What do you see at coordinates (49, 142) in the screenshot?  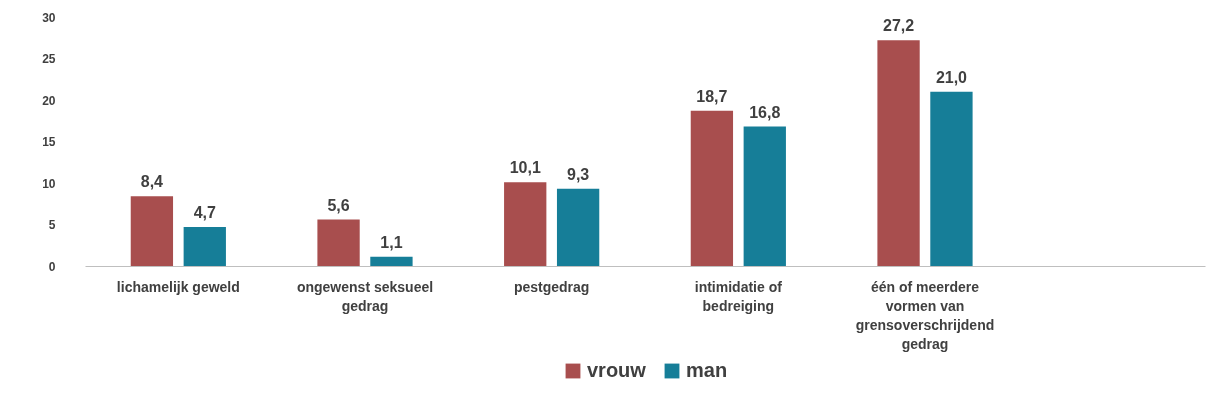 I see `y-tick-label: 15` at bounding box center [49, 142].